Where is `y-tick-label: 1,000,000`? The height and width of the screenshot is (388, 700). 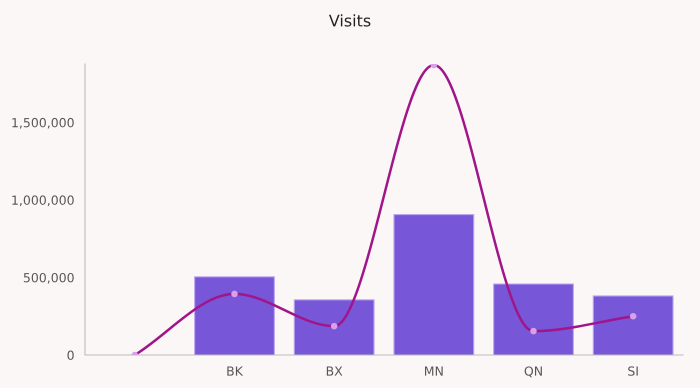 y-tick-label: 1,000,000 is located at coordinates (43, 200).